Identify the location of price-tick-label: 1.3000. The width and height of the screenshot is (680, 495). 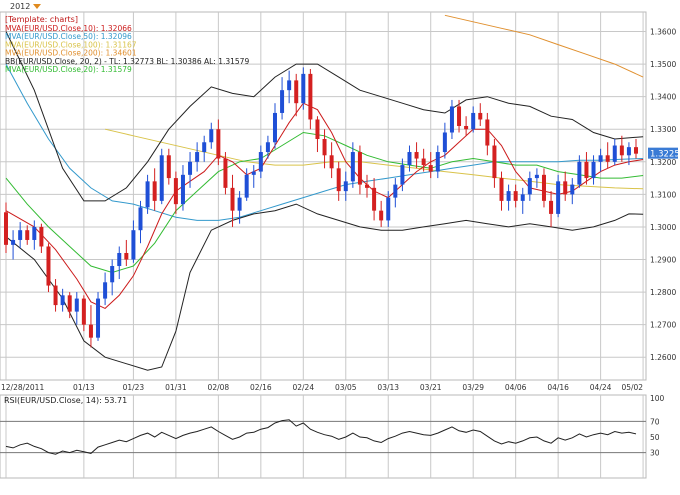
(663, 227).